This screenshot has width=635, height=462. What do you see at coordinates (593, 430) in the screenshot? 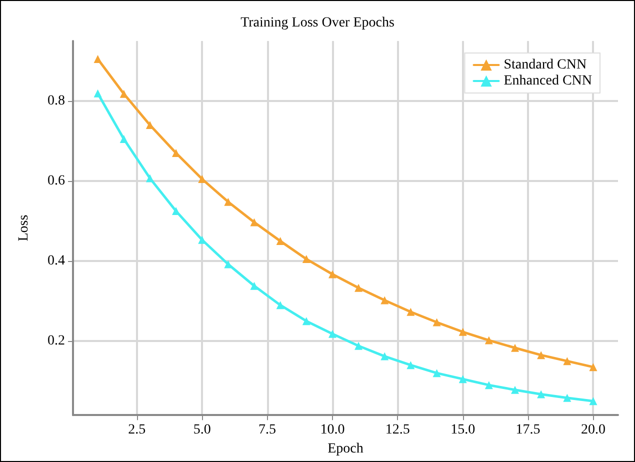
I see `x-tick-label: 20.0` at bounding box center [593, 430].